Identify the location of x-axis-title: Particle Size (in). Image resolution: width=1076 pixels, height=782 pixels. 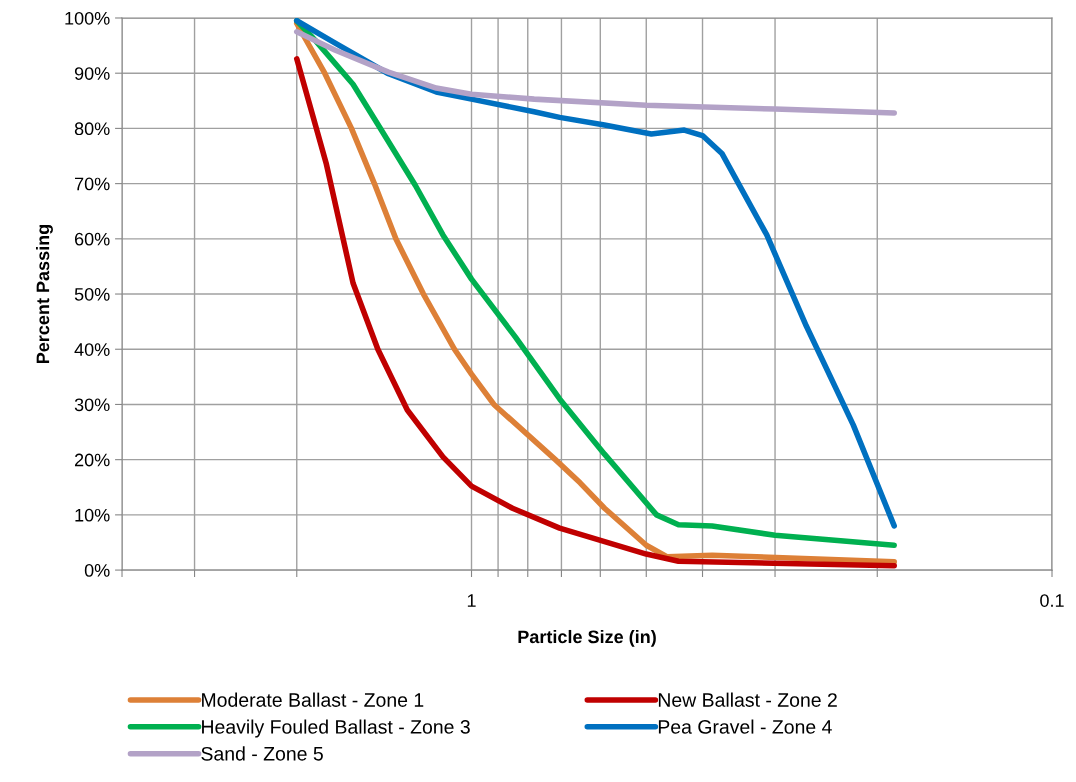
(587, 638).